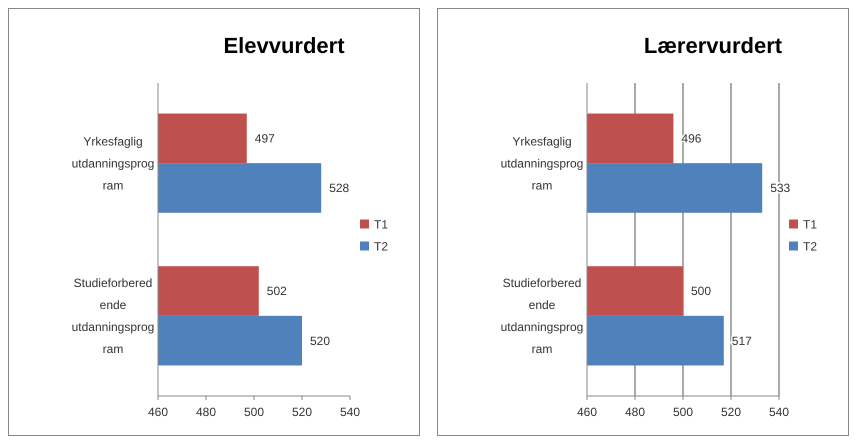  Describe the element at coordinates (713, 45) in the screenshot. I see `chart-title: Lærervurdert` at that location.